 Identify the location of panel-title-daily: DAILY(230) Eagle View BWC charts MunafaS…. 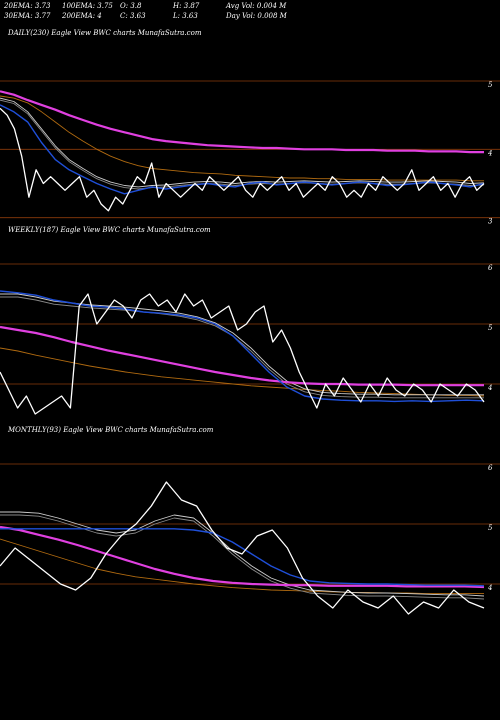
(105, 33).